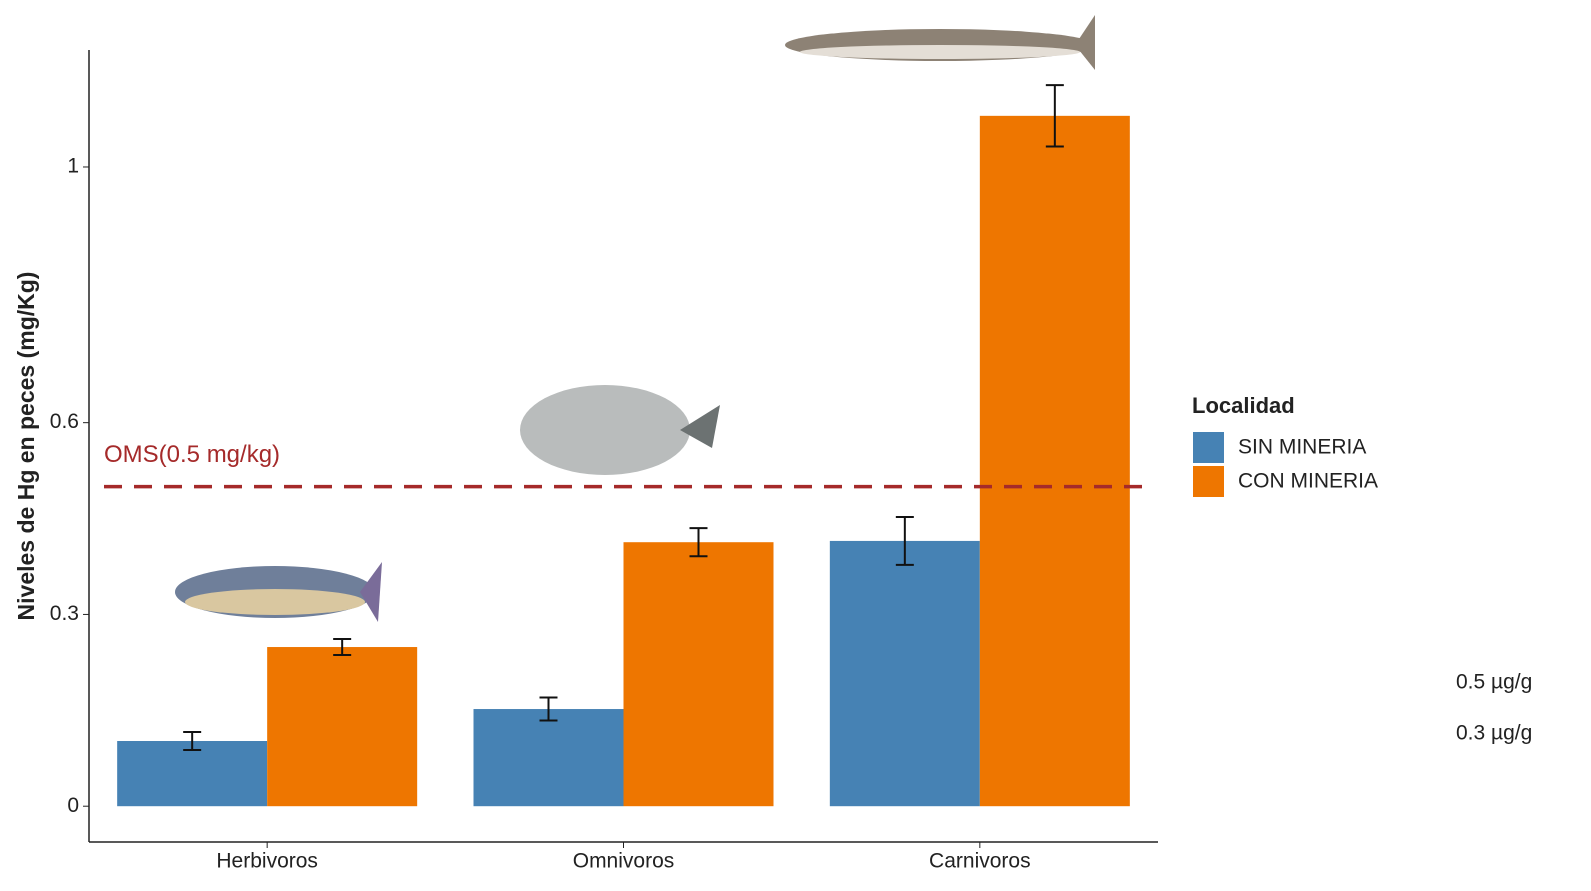  I want to click on annotation: 0.3 µg/g, so click(1494, 733).